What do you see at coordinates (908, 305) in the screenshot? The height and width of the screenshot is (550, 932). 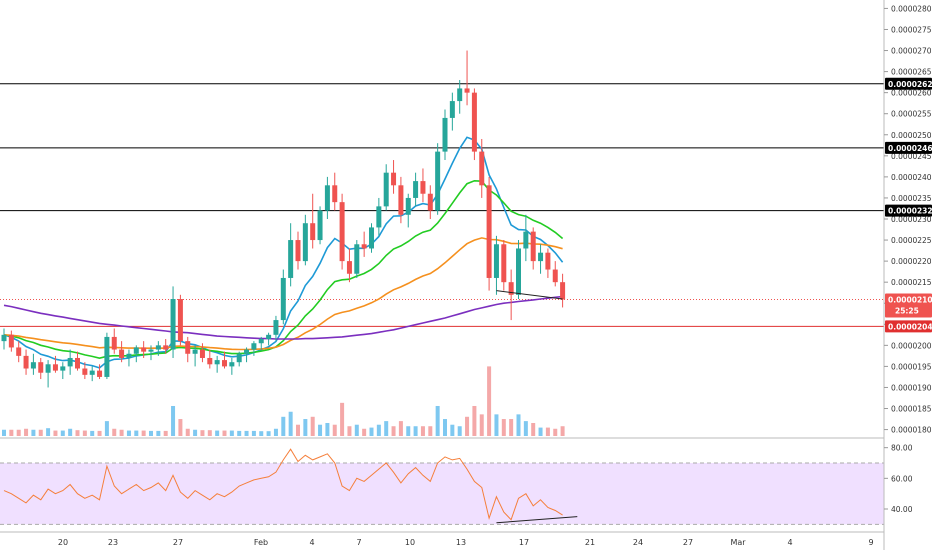 I see `current-price-badge` at bounding box center [908, 305].